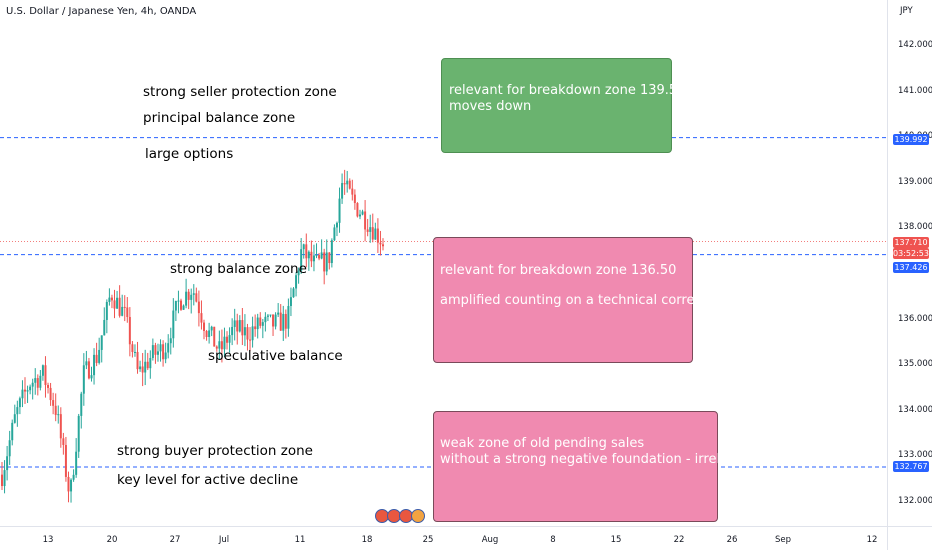 The image size is (932, 551). Describe the element at coordinates (175, 540) in the screenshot. I see `time-tick-label: 27` at that location.